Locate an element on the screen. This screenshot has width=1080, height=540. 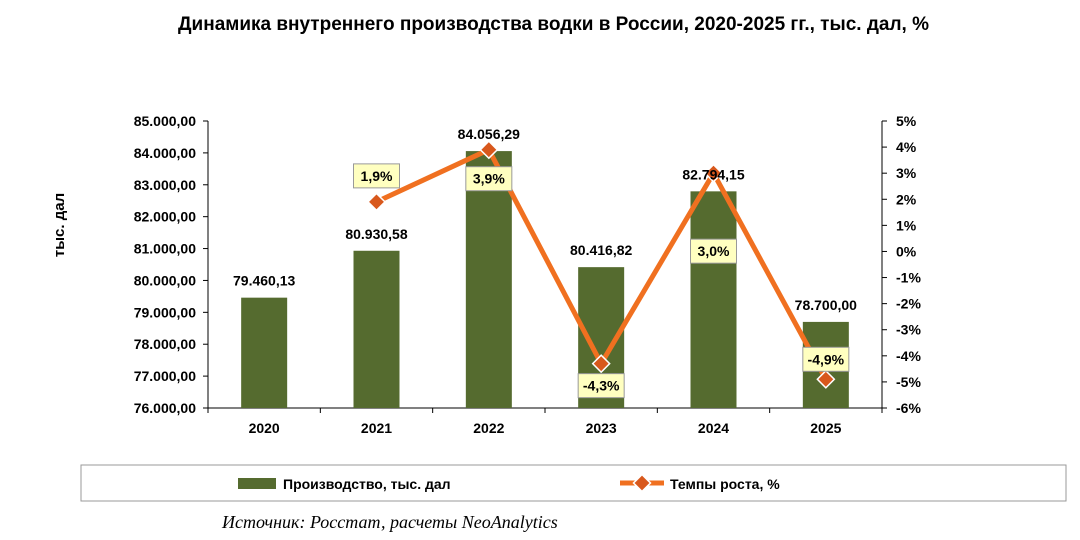
bar-value-label: 79.460,13 is located at coordinates (264, 281).